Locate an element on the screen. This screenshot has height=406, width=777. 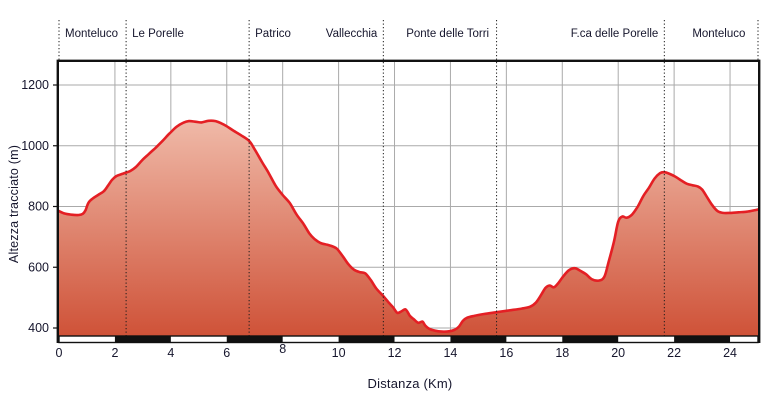
scale-bar-background is located at coordinates (408, 339).